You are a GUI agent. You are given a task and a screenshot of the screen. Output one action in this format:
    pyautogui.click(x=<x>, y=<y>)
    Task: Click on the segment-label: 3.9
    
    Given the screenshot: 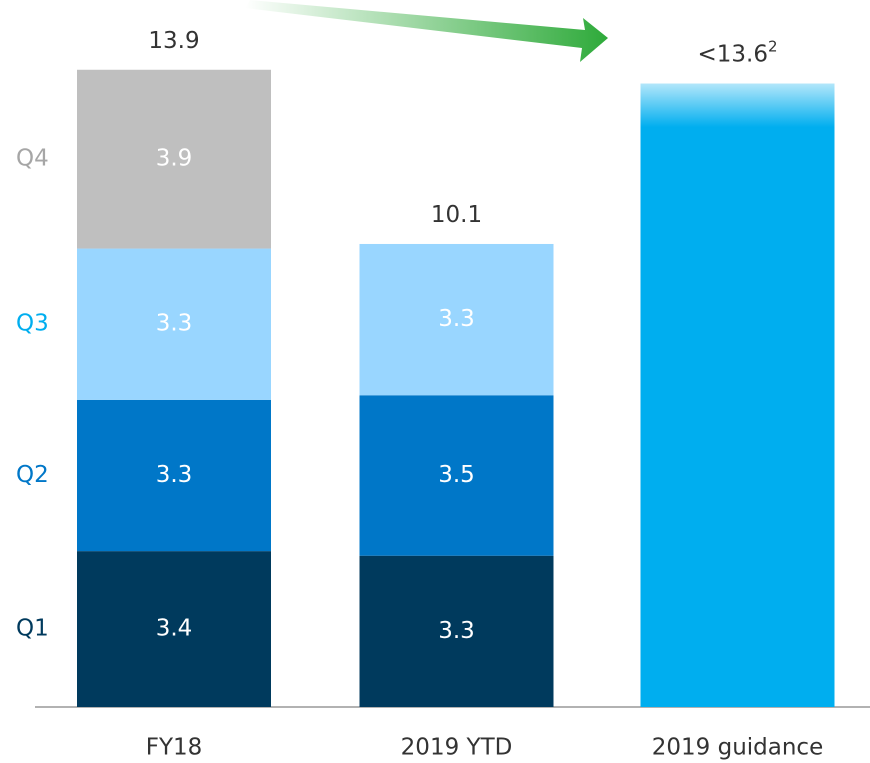 What is the action you would take?
    pyautogui.click(x=174, y=159)
    